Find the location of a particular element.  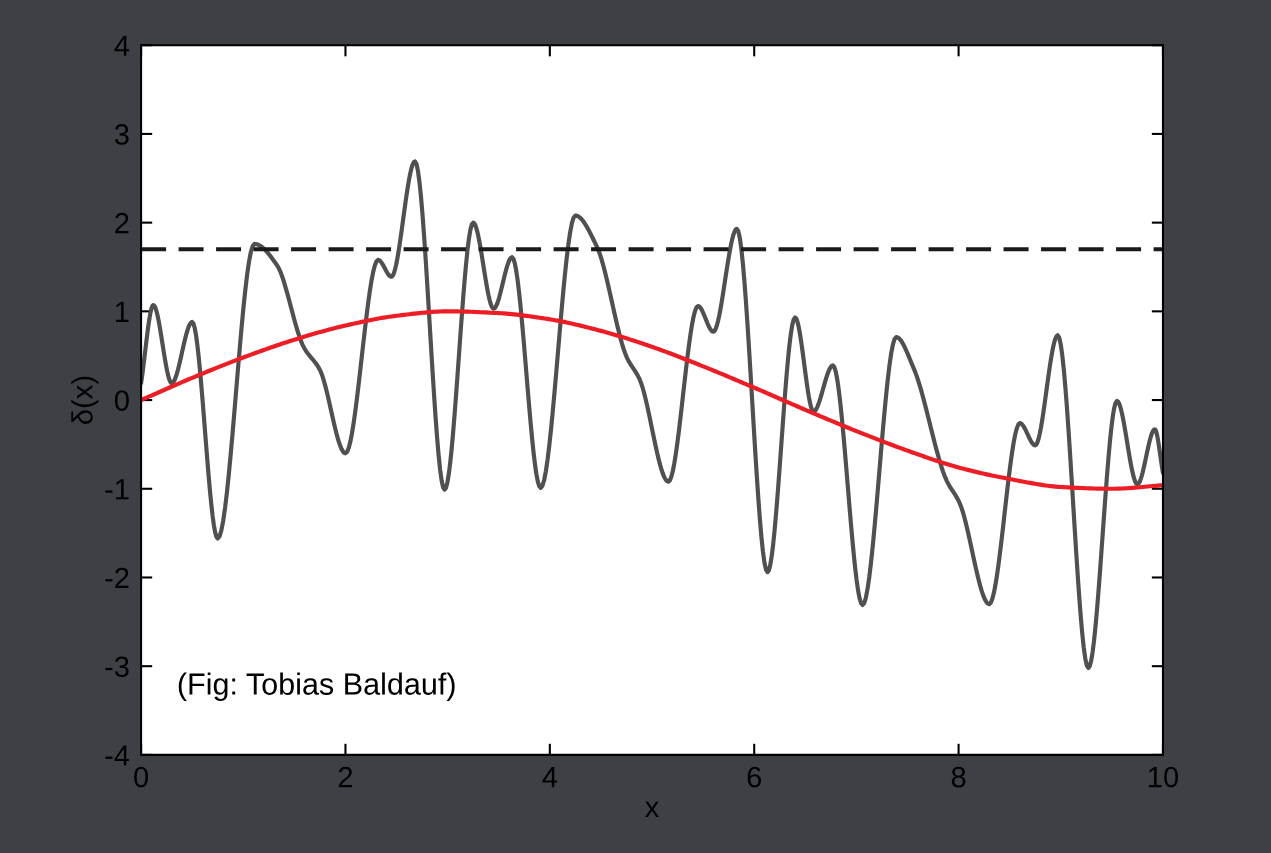

y-tick-label: 1 is located at coordinates (122, 311).